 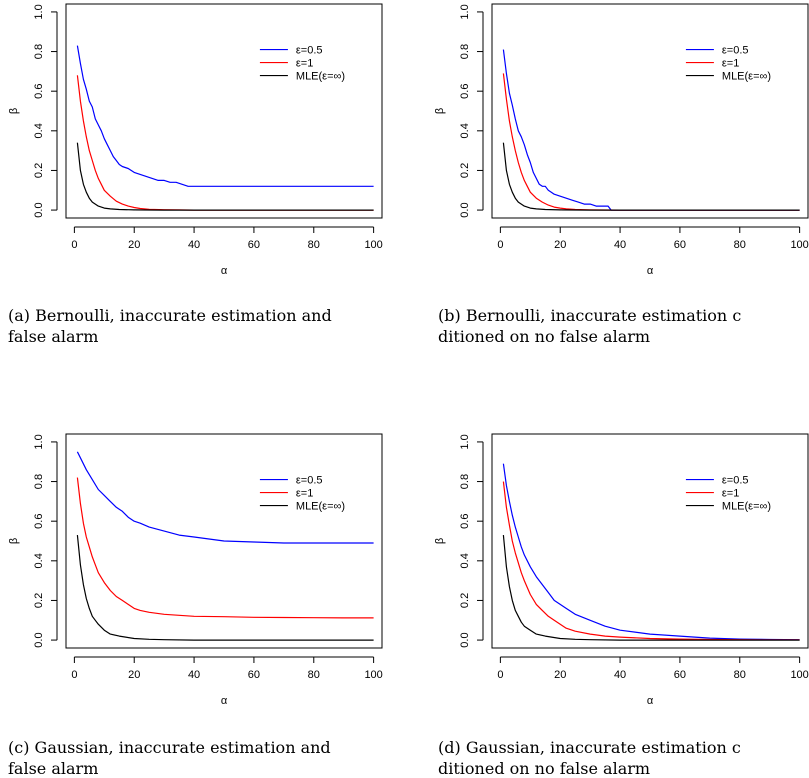 I want to click on panel-a-x-tick-label: 20, so click(x=134, y=245).